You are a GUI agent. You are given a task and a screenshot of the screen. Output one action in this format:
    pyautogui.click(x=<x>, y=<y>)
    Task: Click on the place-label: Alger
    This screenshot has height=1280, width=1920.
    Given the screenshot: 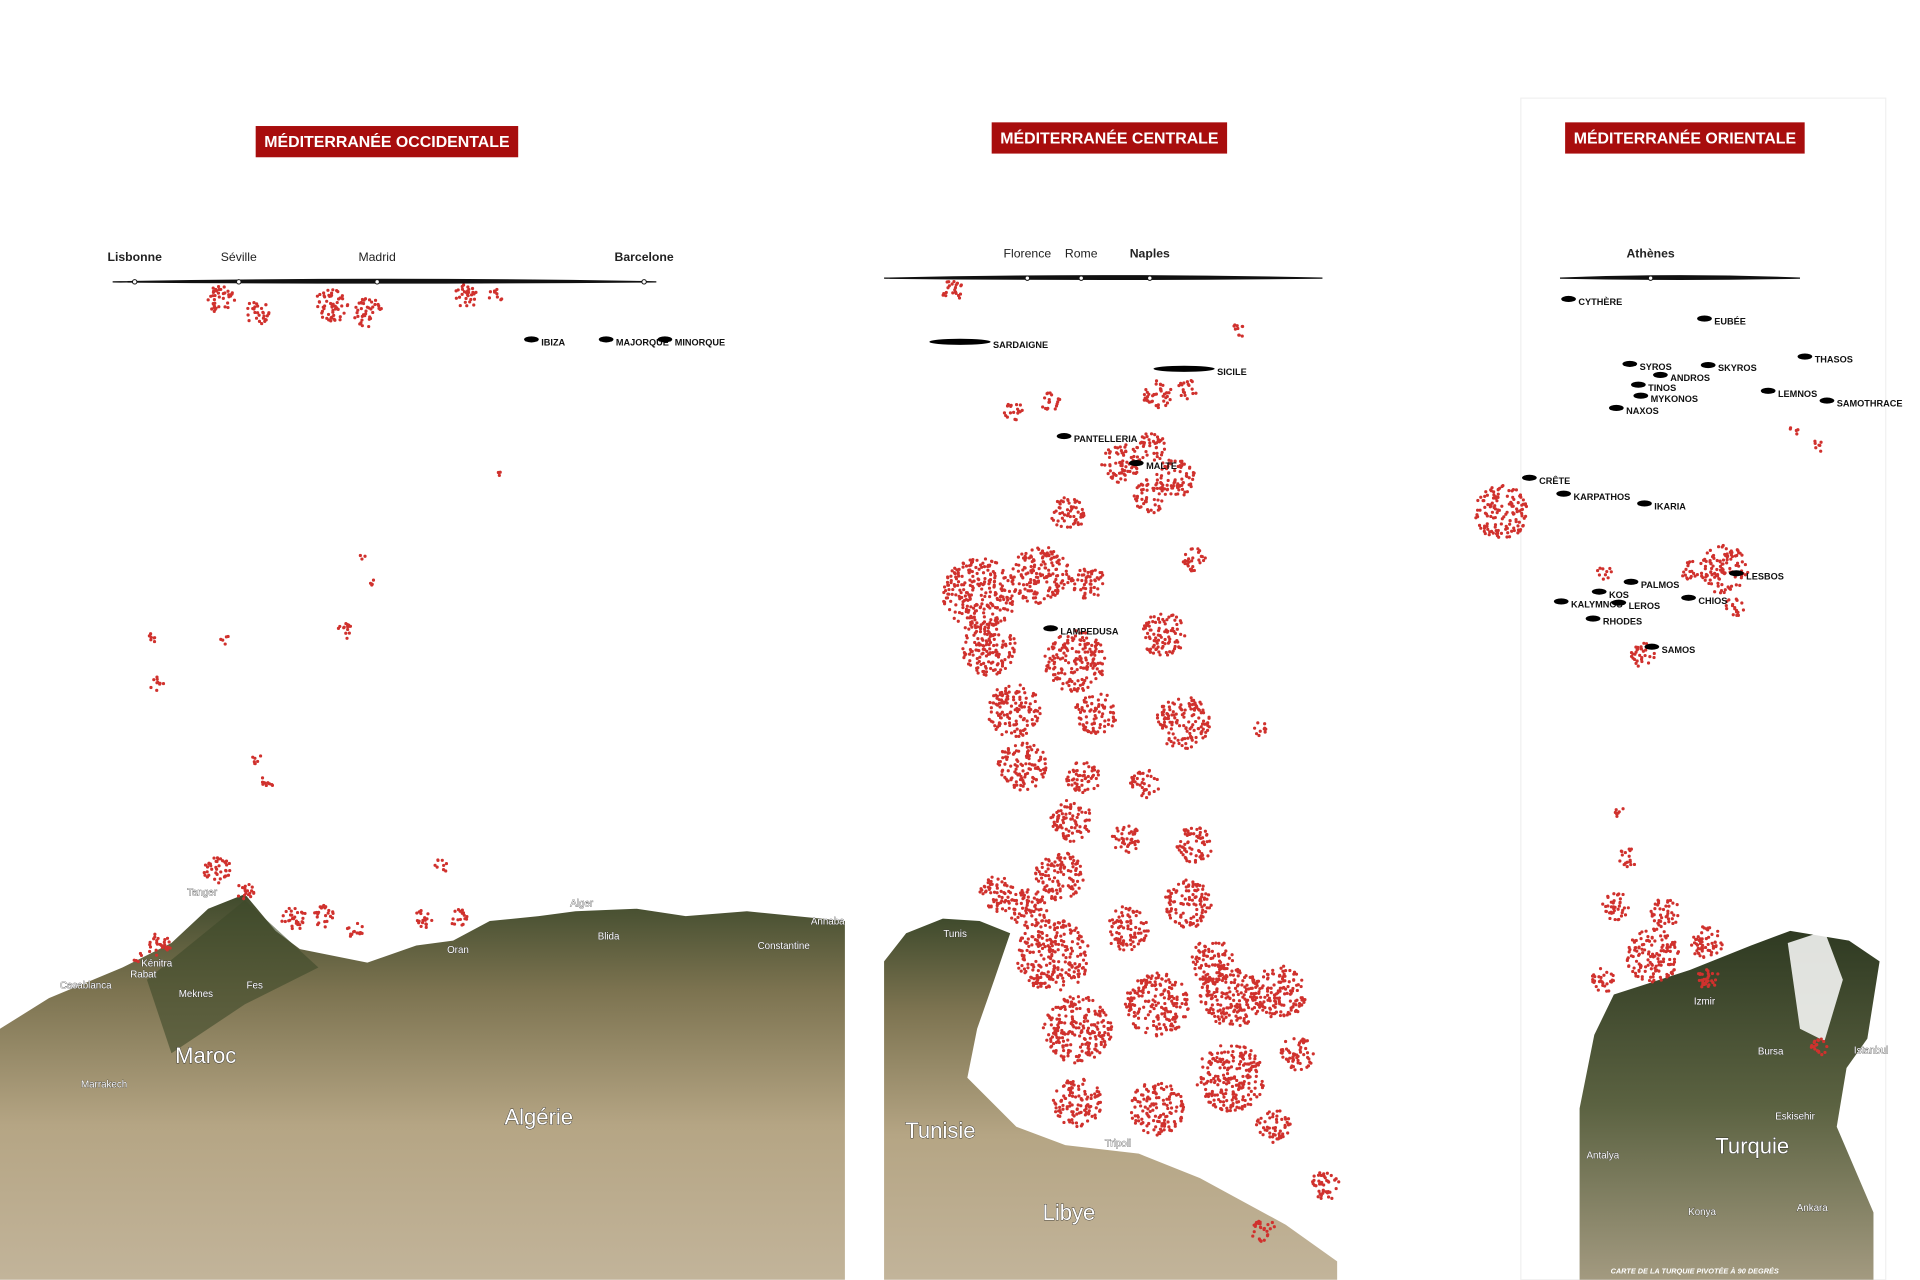 What is the action you would take?
    pyautogui.click(x=582, y=903)
    